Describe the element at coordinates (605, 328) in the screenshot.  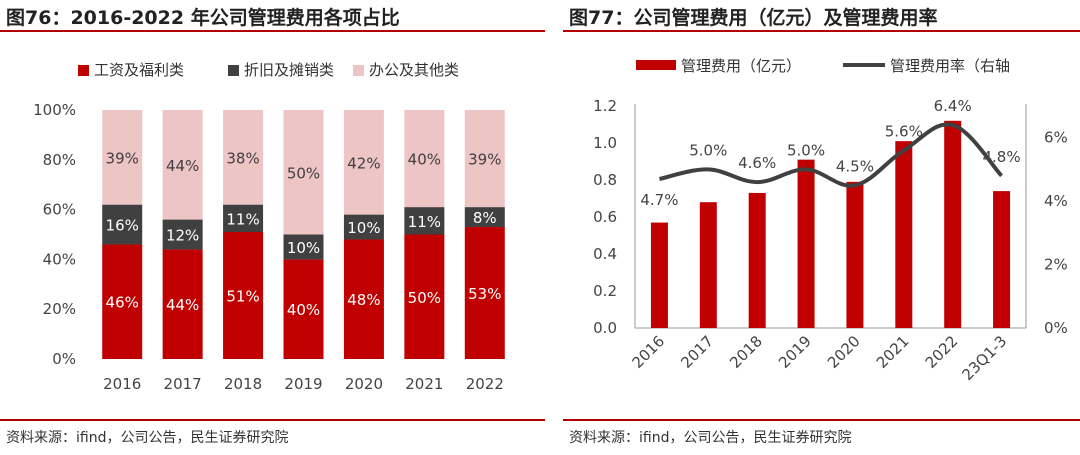
I see `left-y-tick-label: 0.0` at that location.